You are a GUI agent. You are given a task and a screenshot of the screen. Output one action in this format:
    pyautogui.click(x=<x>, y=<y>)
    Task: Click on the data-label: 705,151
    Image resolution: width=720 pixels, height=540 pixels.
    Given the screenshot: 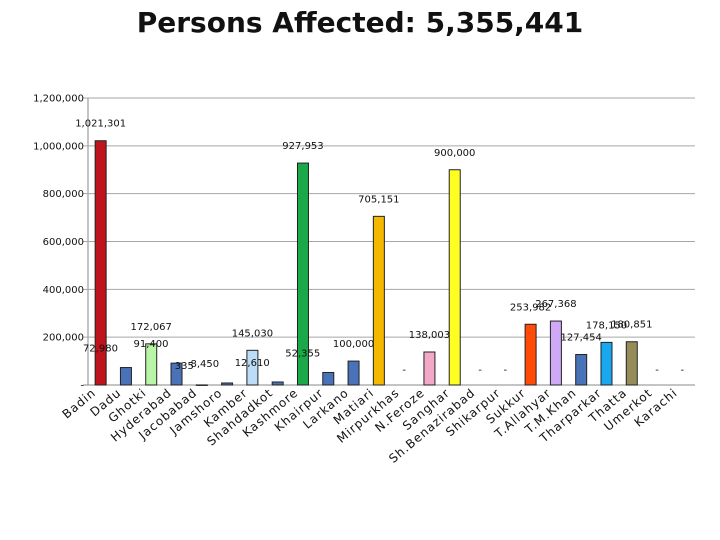 What is the action you would take?
    pyautogui.click(x=378, y=199)
    